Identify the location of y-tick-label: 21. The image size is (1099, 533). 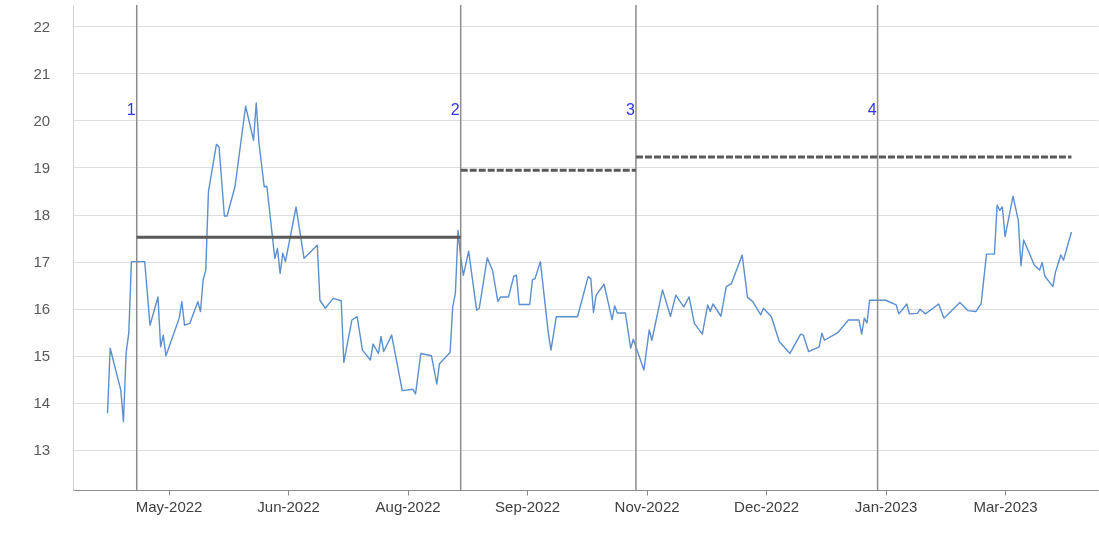
(42, 73).